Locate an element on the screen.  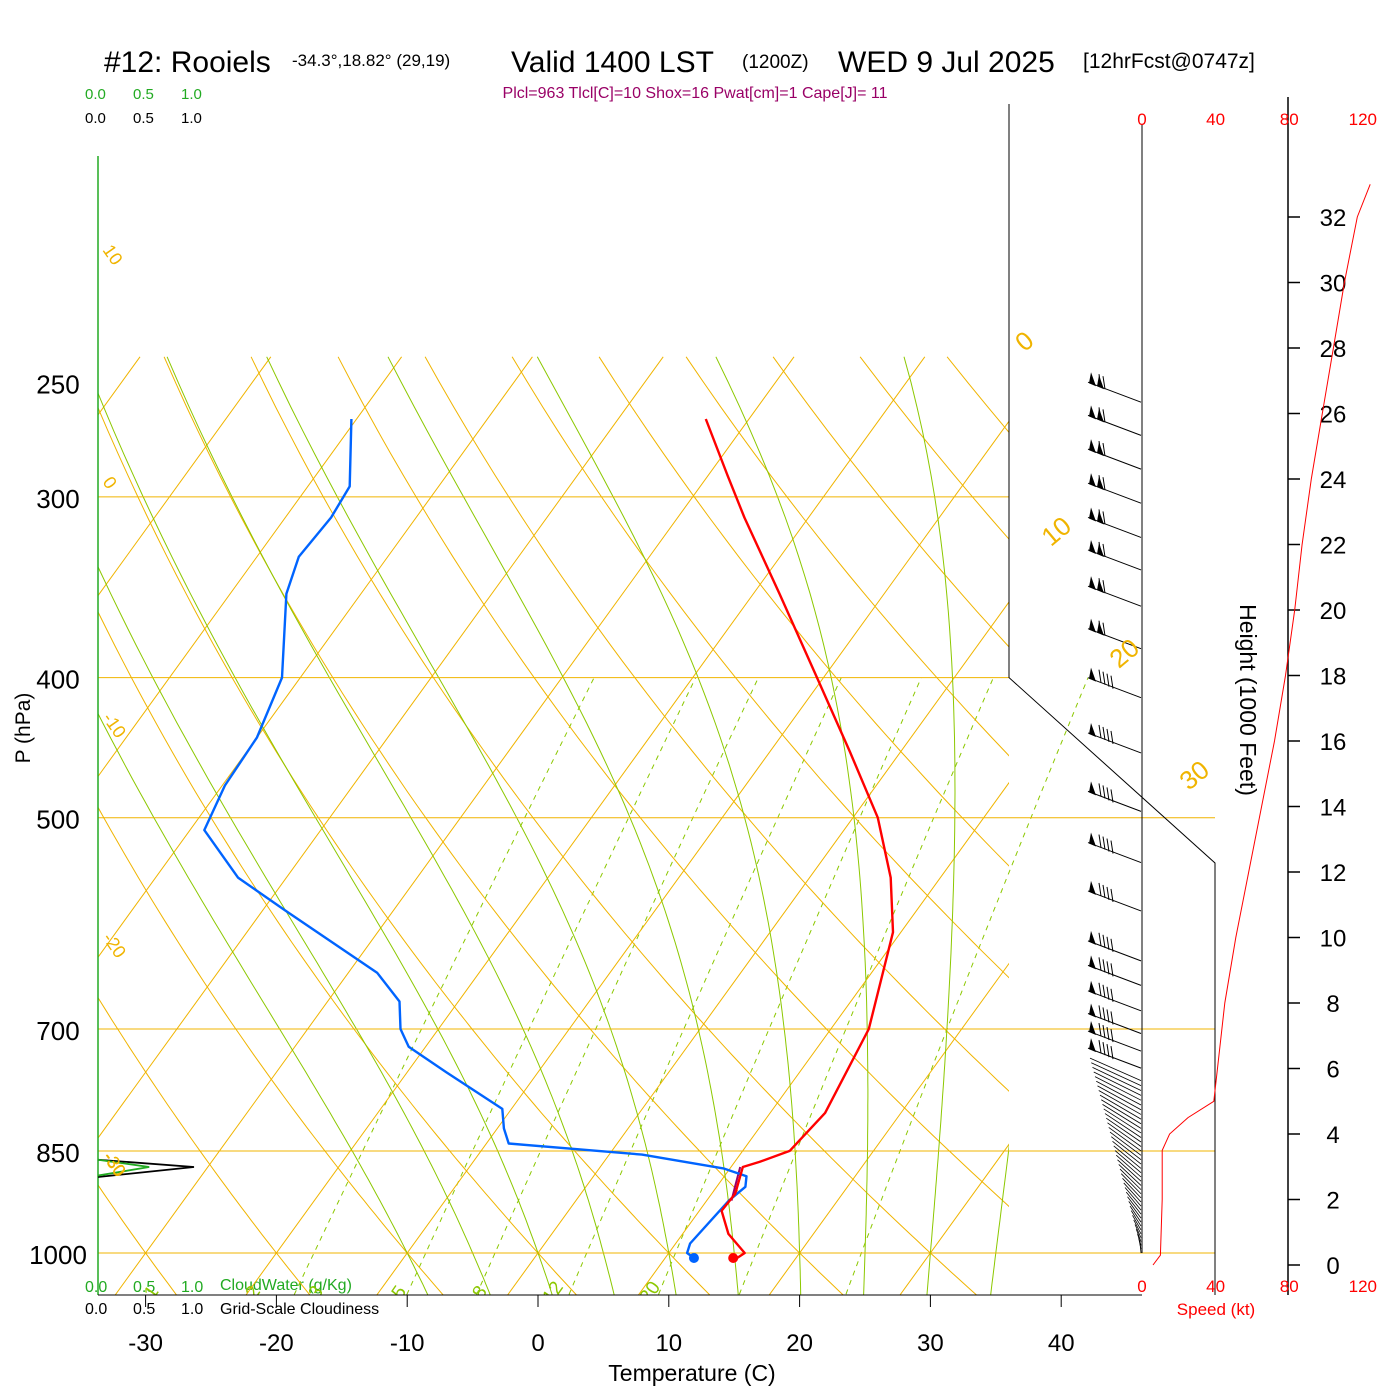
dry-adiabat-label: 0 is located at coordinates (1024, 341).